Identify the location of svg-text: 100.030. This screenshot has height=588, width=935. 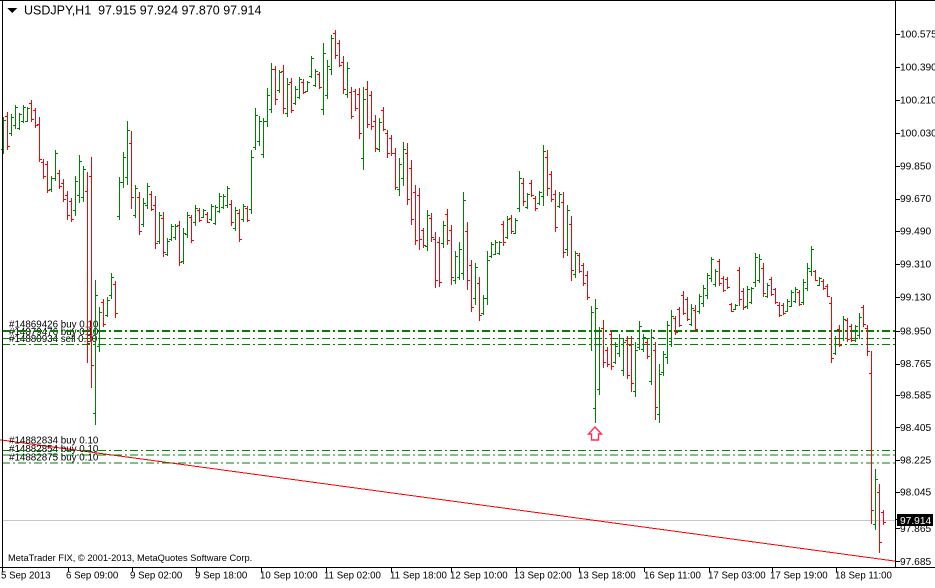
(917, 133).